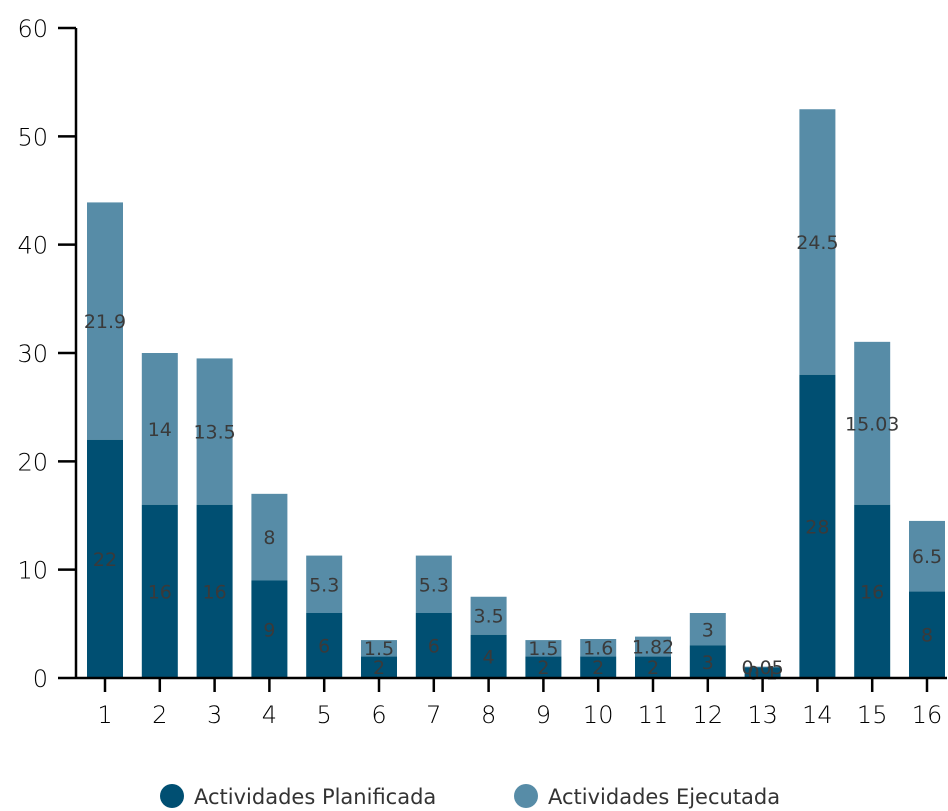  I want to click on data-label-planificada: 8, so click(927, 636).